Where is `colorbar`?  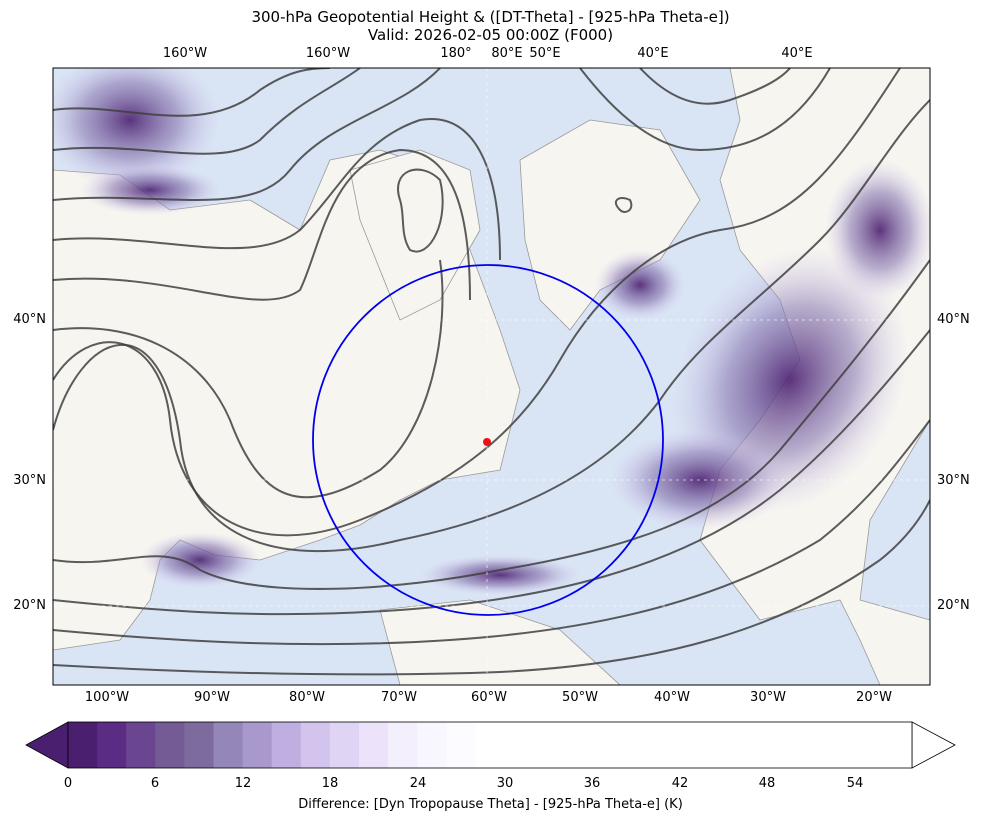
colorbar is located at coordinates (490, 745).